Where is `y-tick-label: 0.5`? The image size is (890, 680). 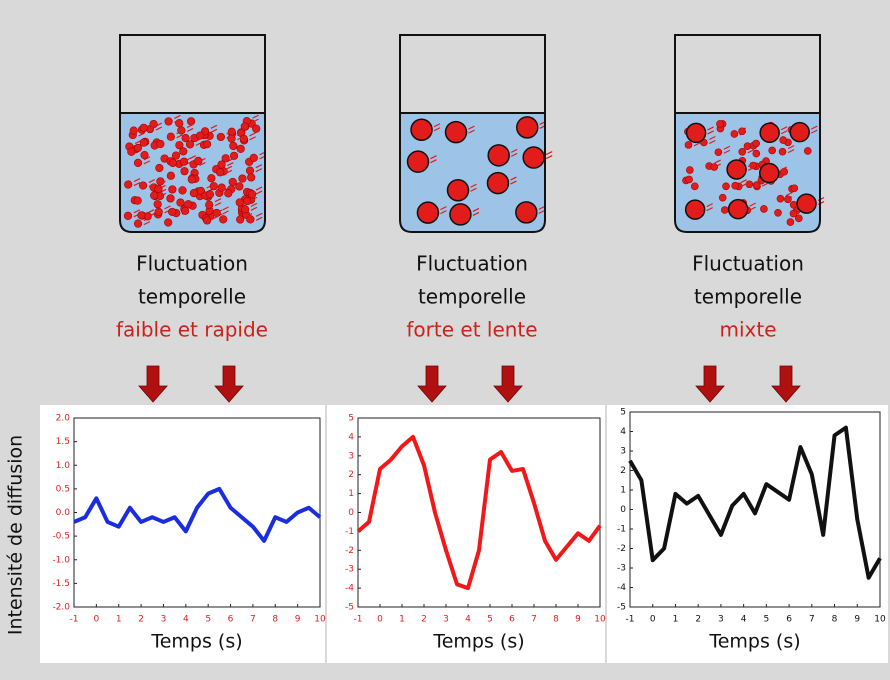 y-tick-label: 0.5 is located at coordinates (63, 489).